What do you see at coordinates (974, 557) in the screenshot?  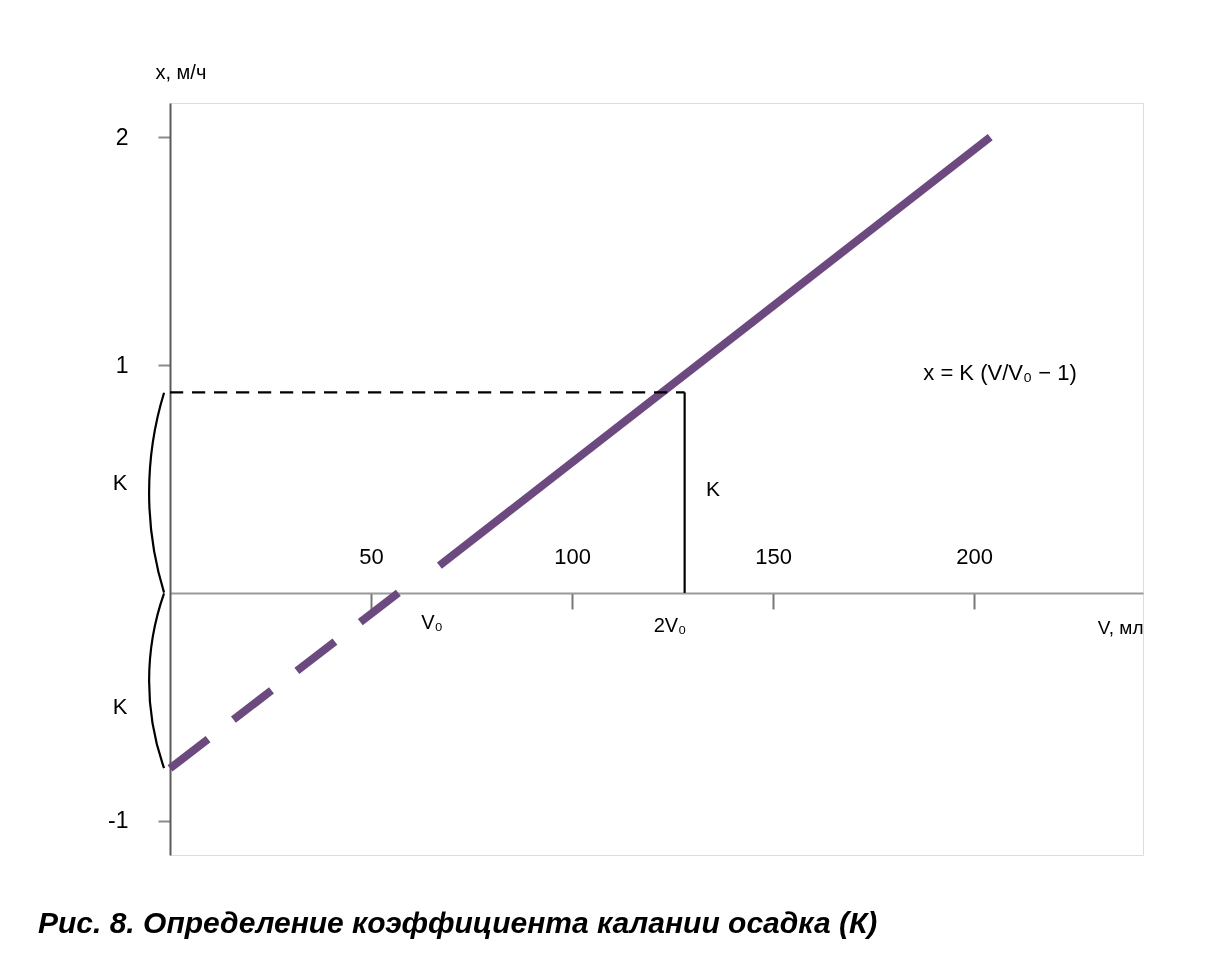 I see `x-tick-label: 200` at bounding box center [974, 557].